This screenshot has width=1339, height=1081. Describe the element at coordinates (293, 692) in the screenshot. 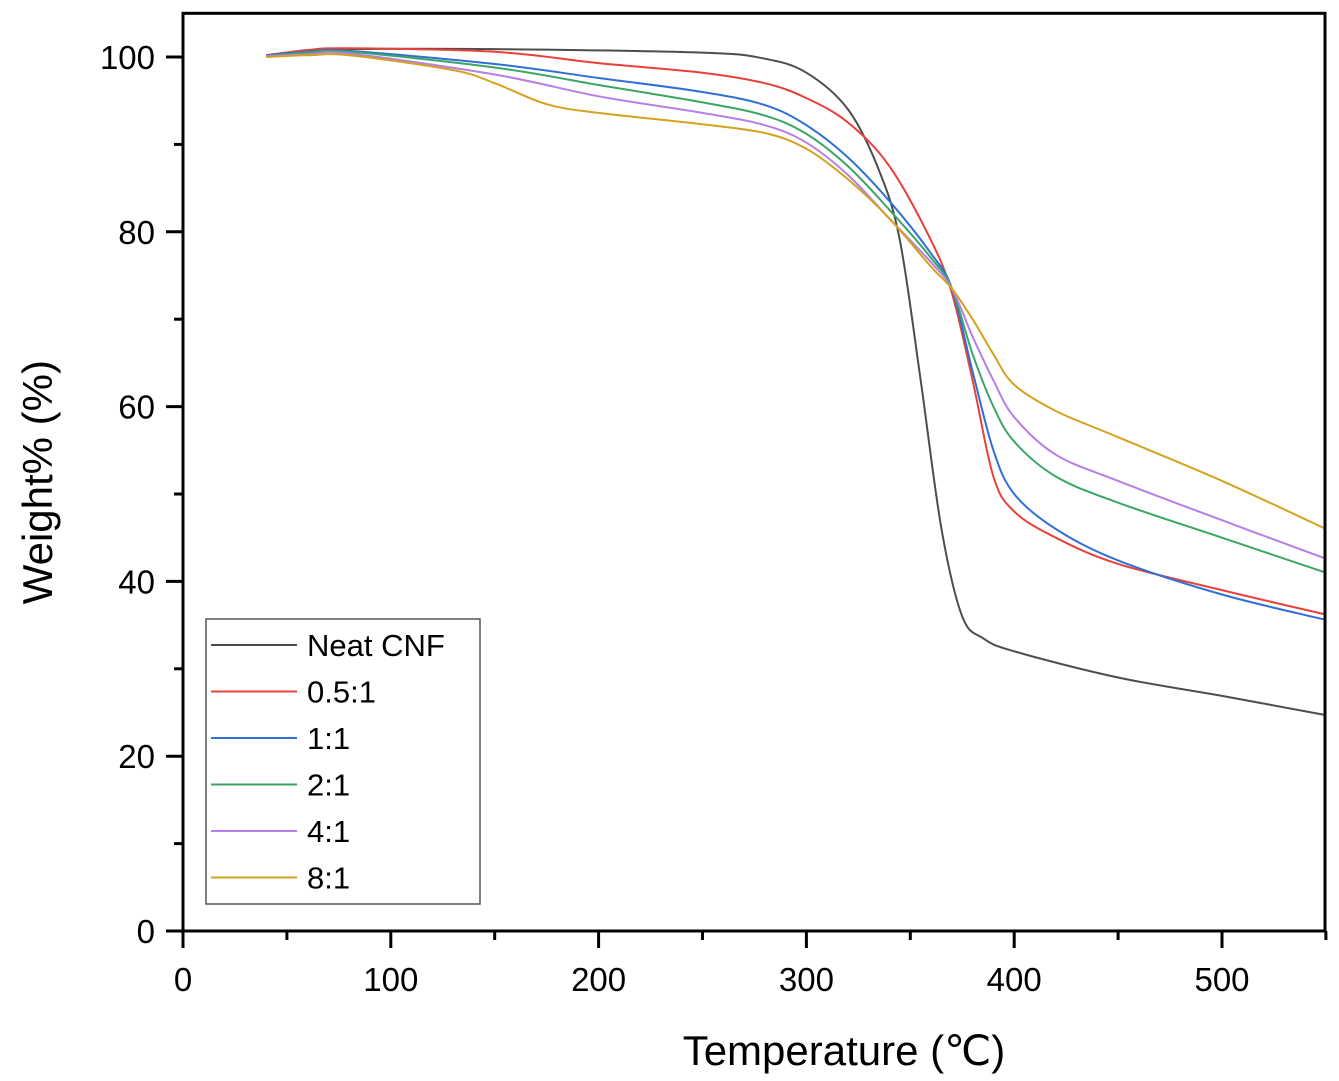

I see `legend-item: 0.5:1` at that location.